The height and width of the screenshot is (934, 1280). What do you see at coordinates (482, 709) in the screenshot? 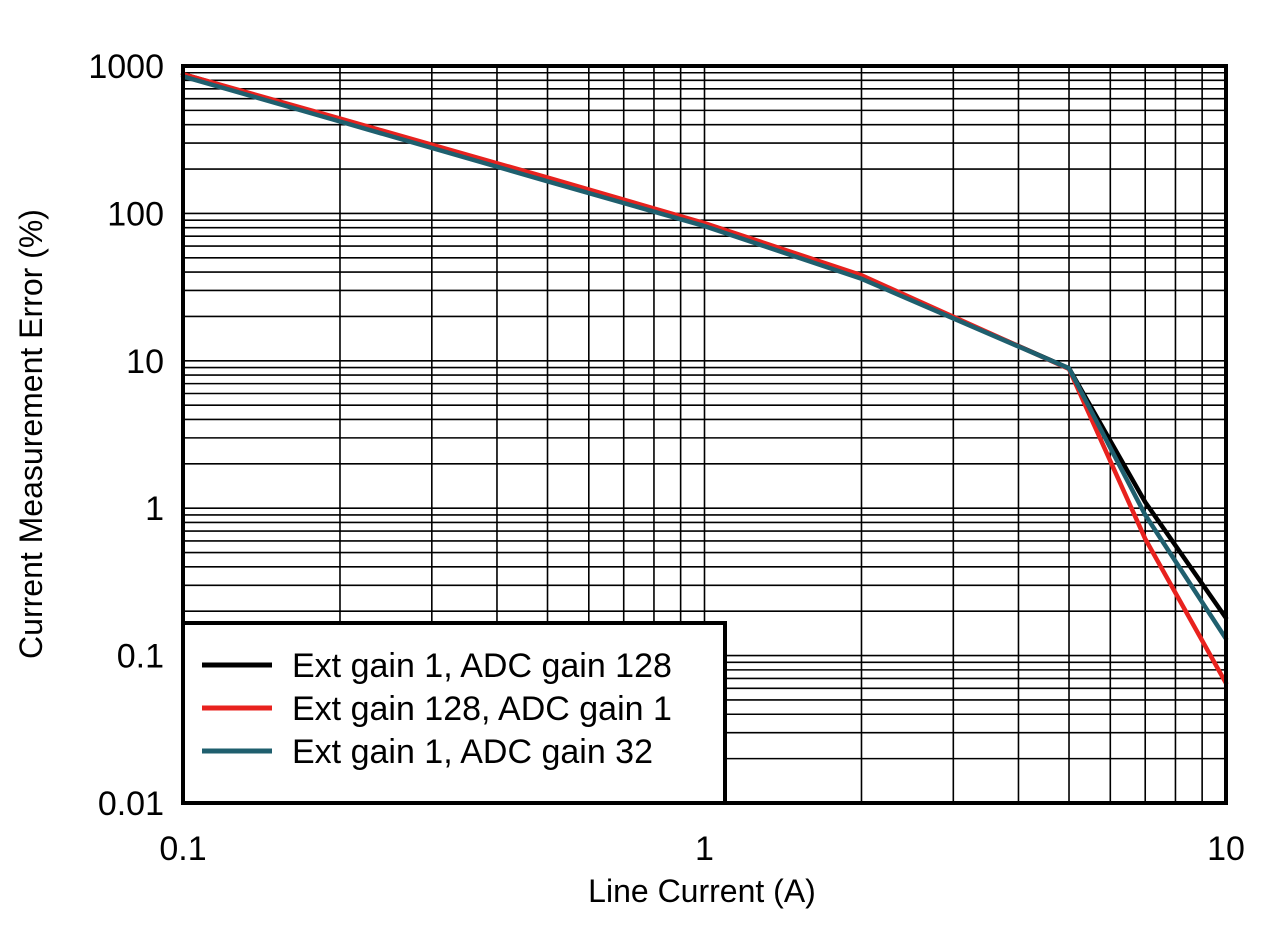
I see `legend-label-2: Ext gain 128, ADC gain 1` at bounding box center [482, 709].